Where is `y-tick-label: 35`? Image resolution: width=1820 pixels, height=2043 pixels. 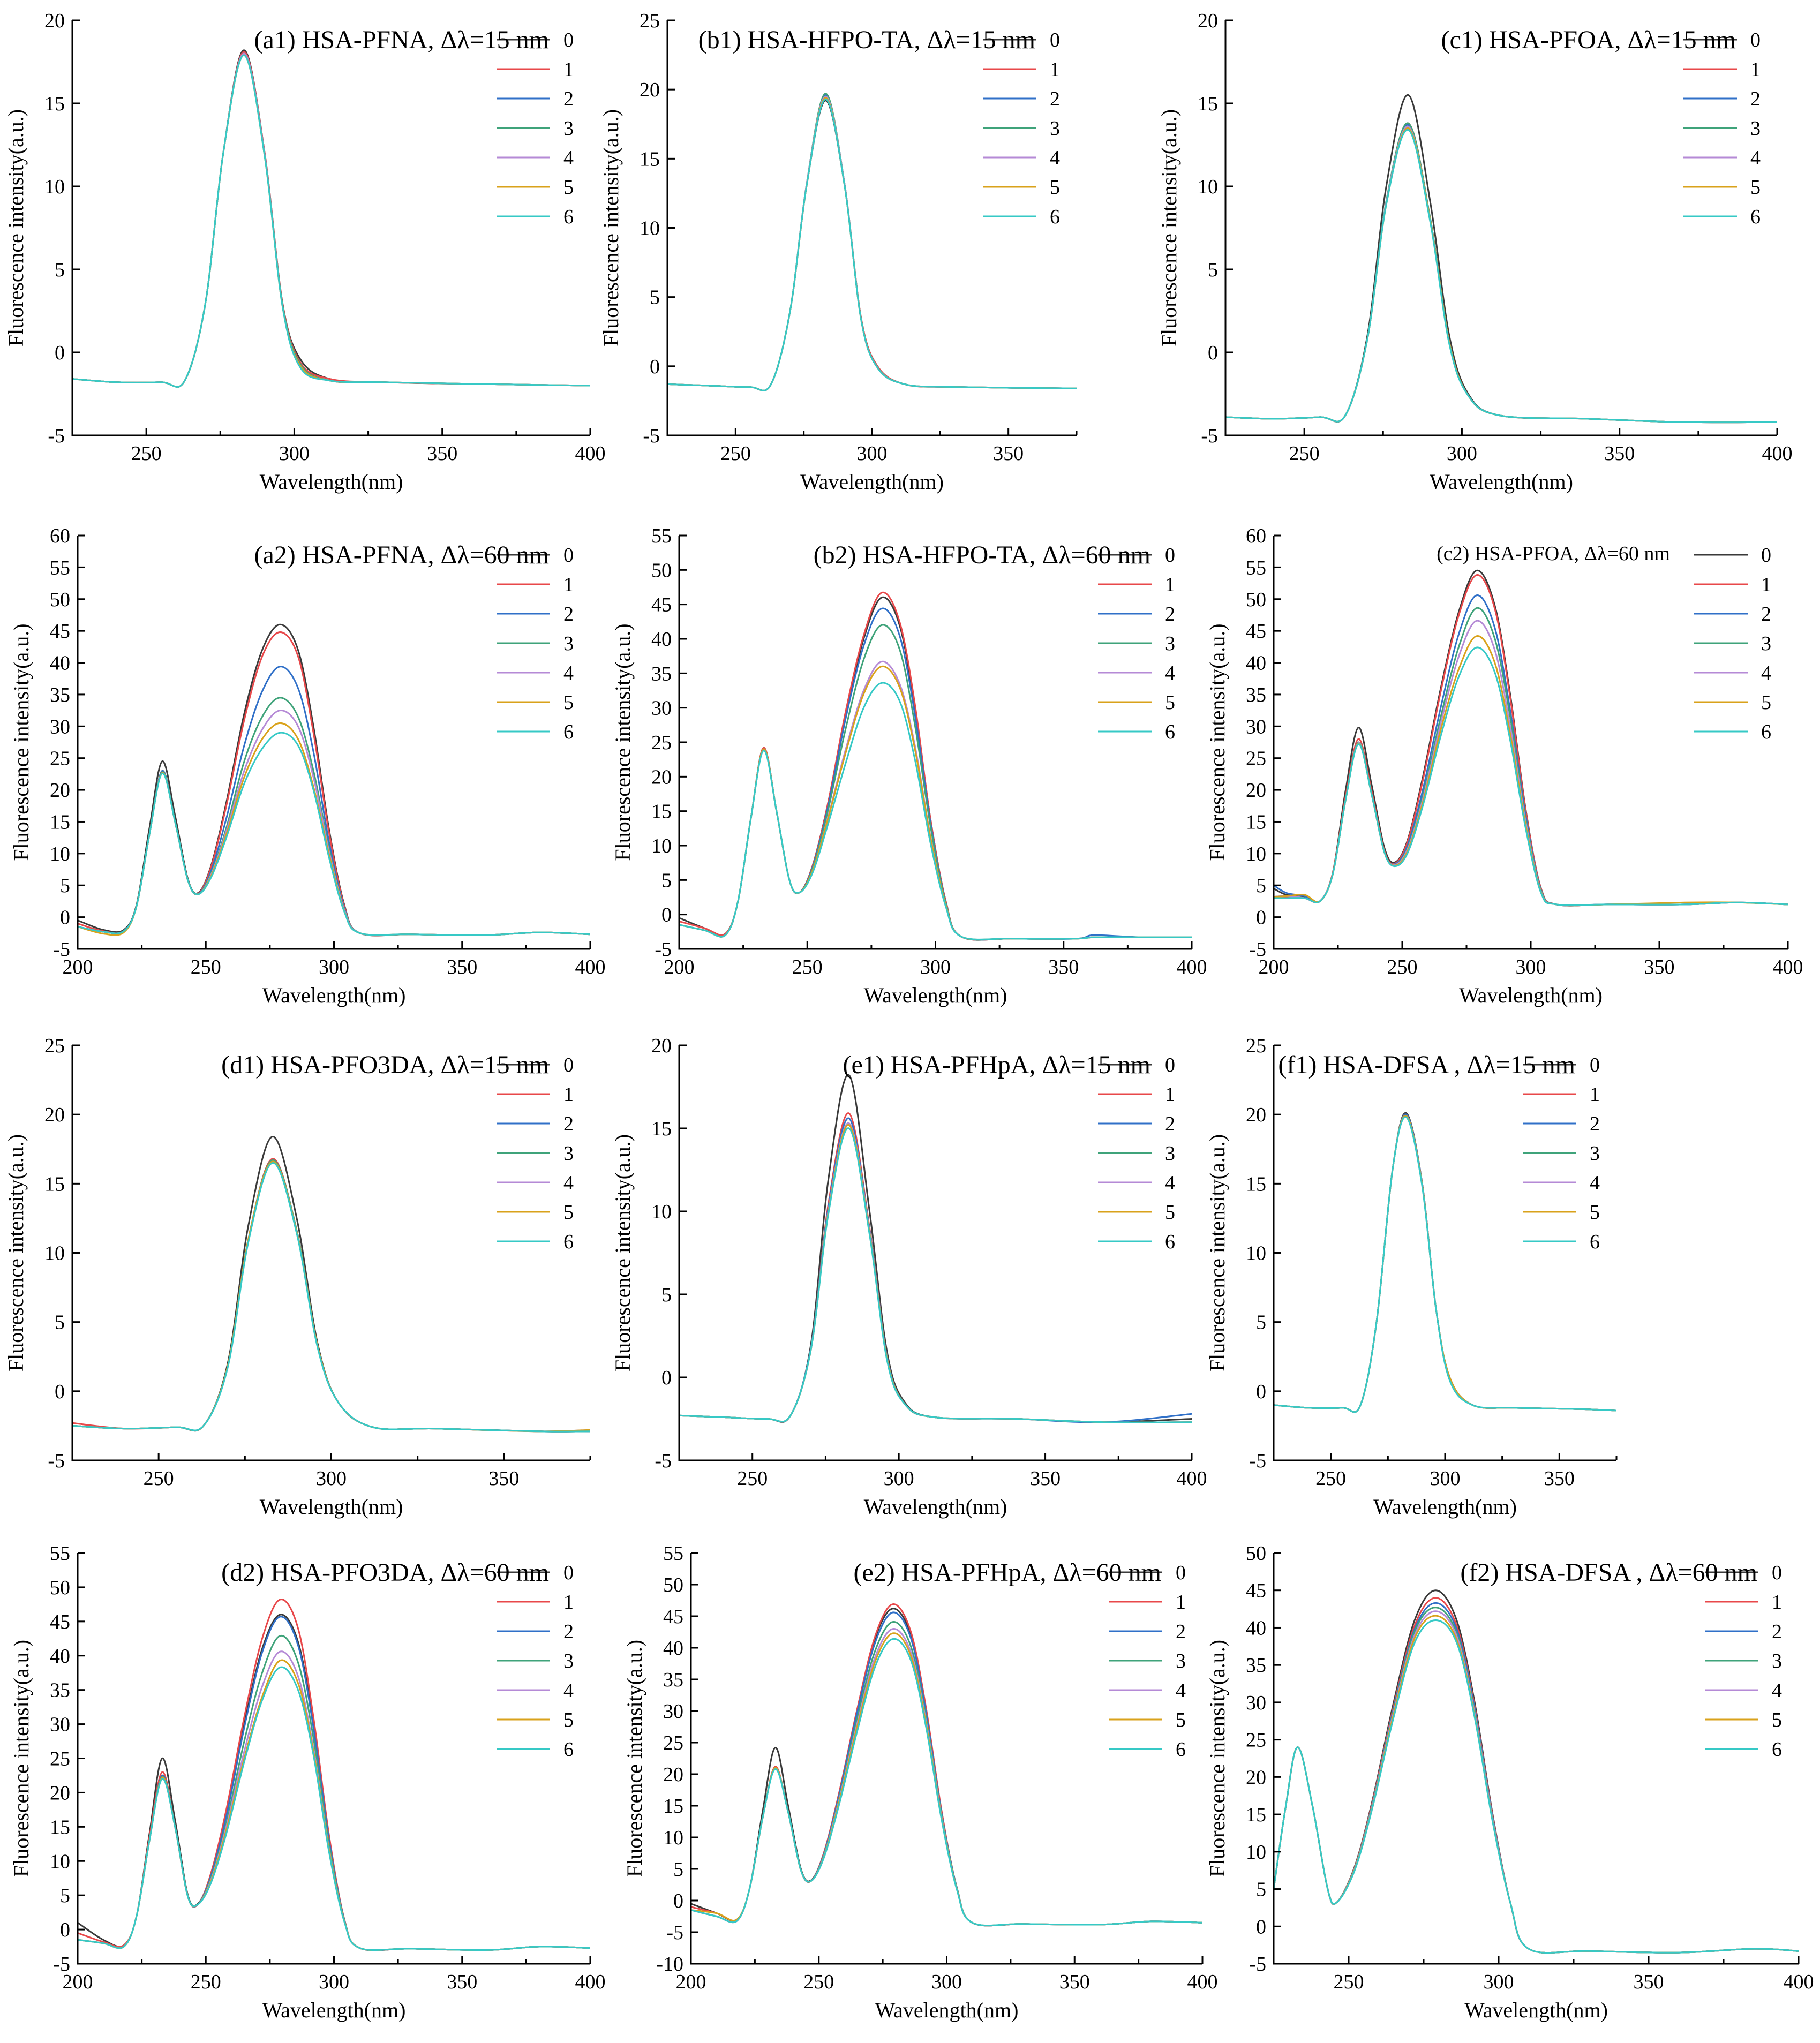
y-tick-label: 35 is located at coordinates (60, 695).